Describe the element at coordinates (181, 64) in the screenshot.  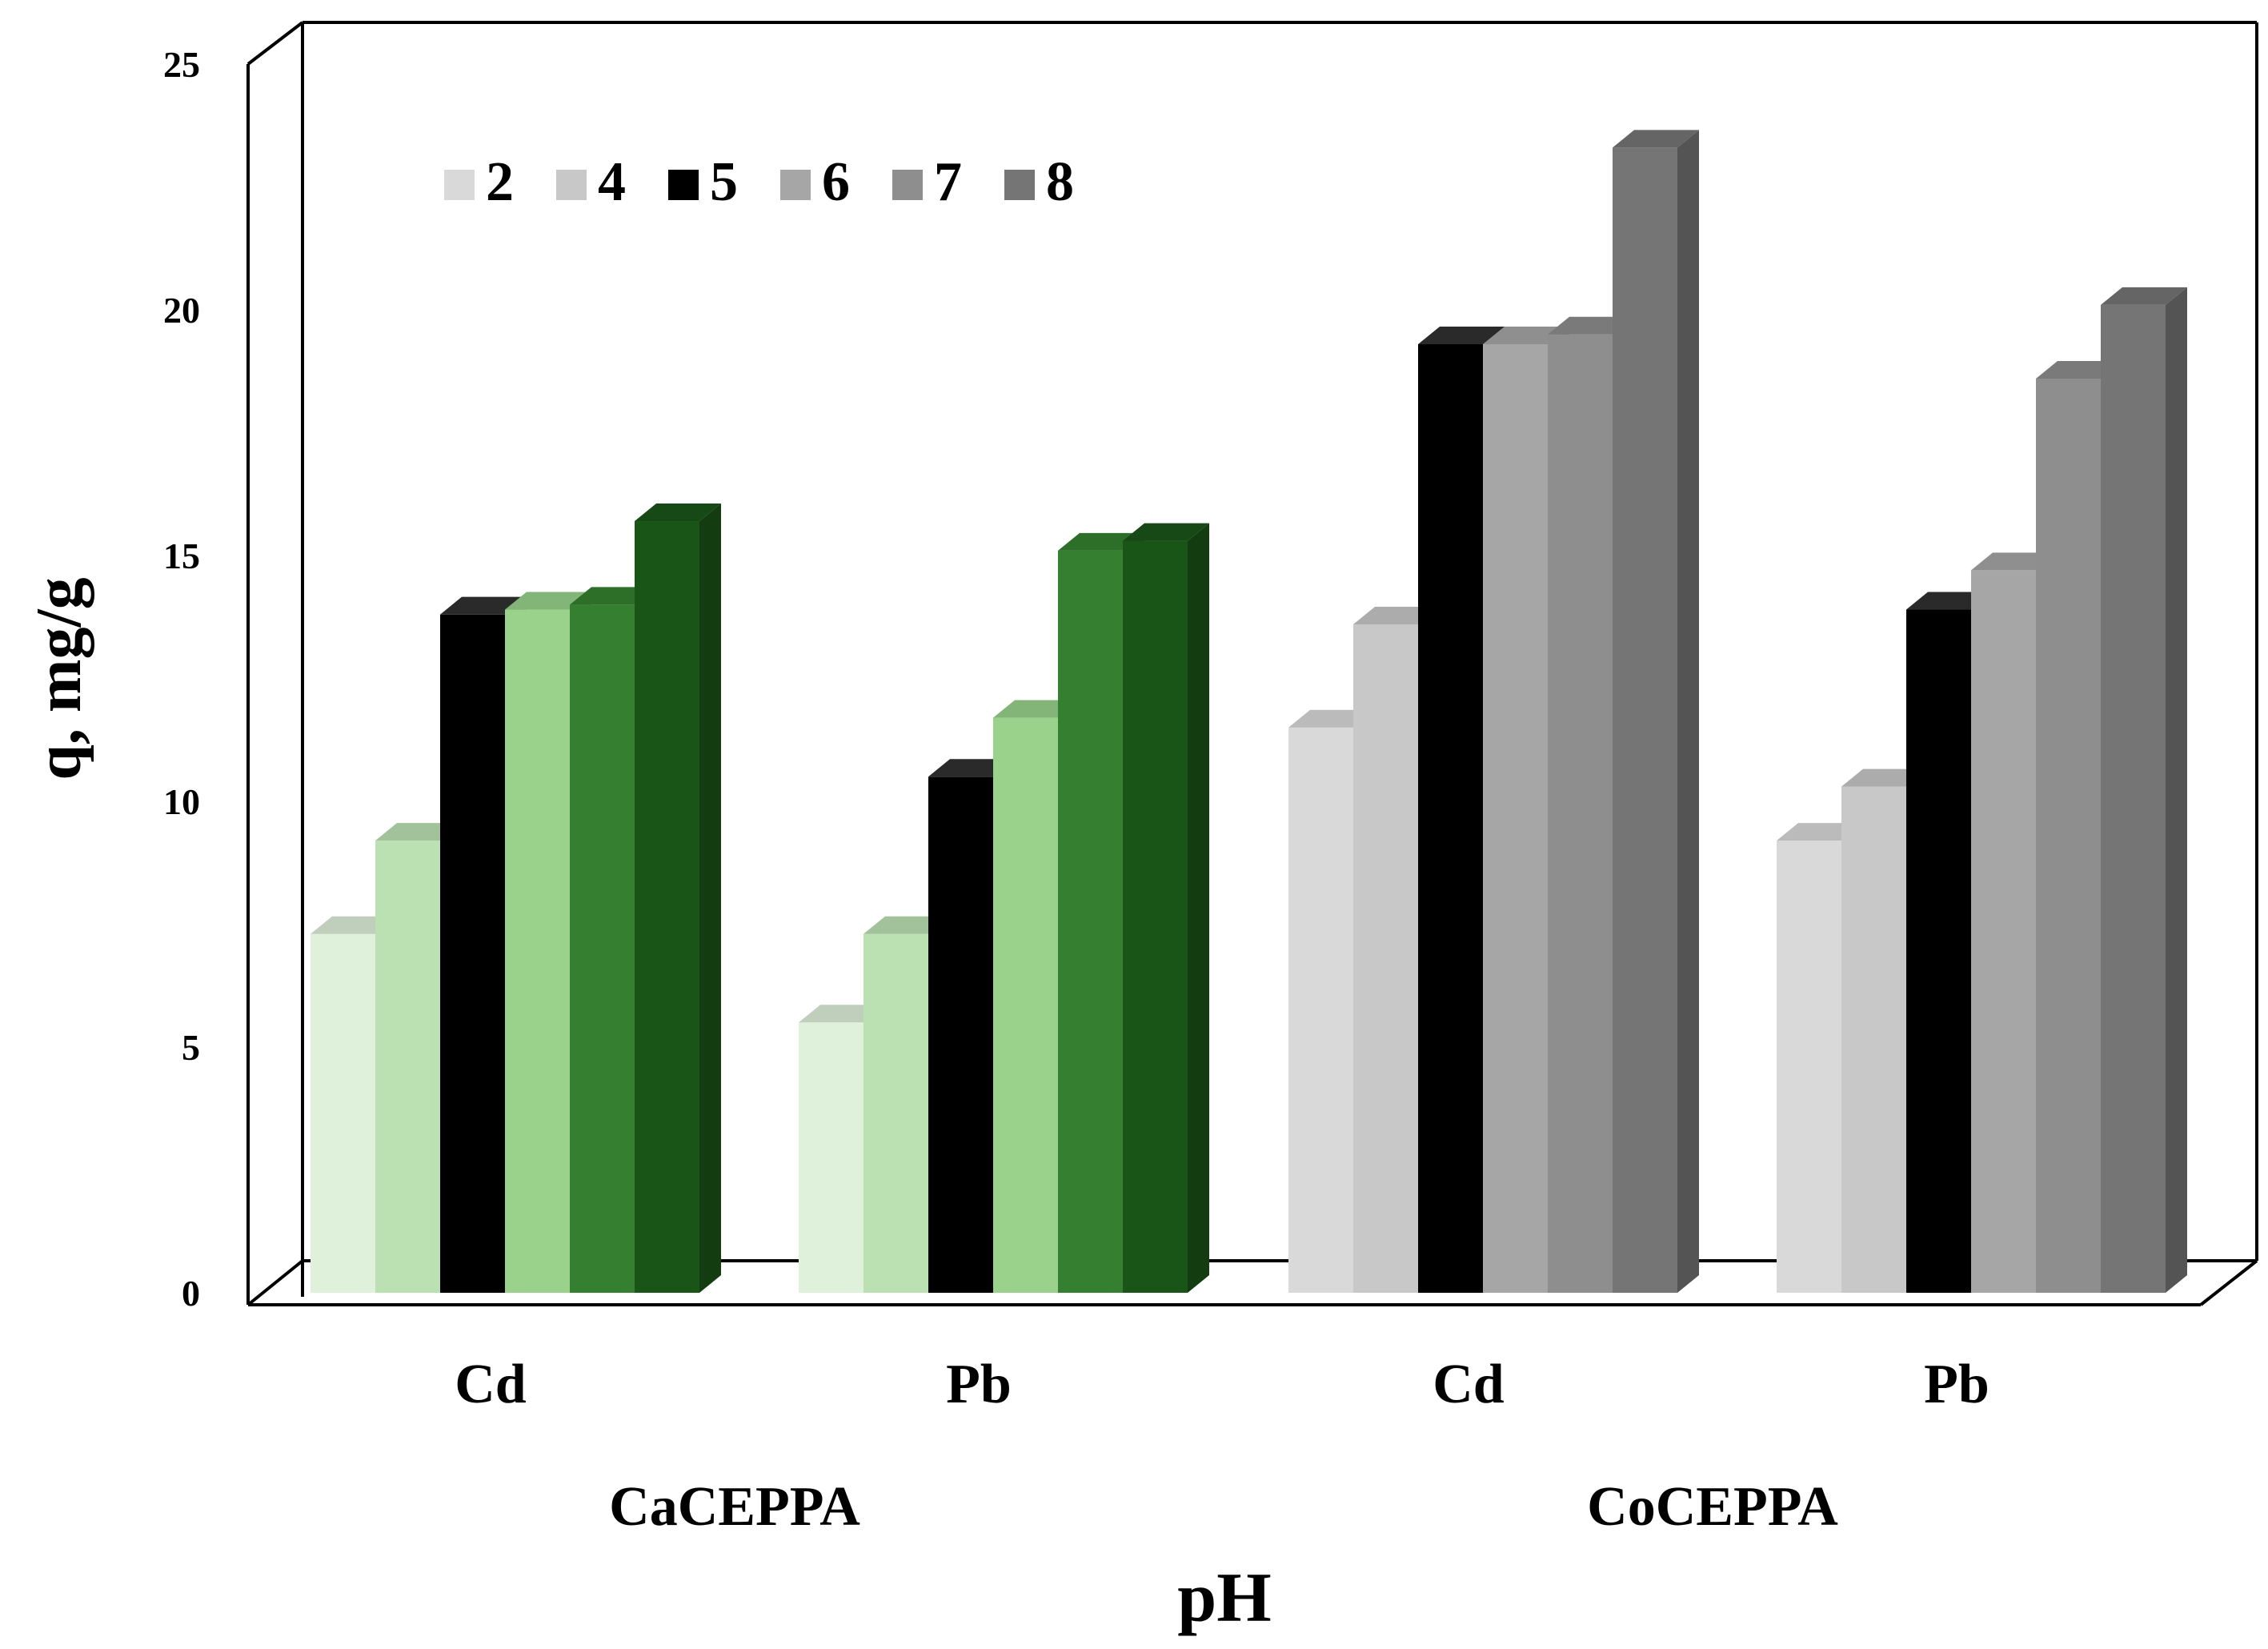
I see `y-tick-label: 25` at that location.